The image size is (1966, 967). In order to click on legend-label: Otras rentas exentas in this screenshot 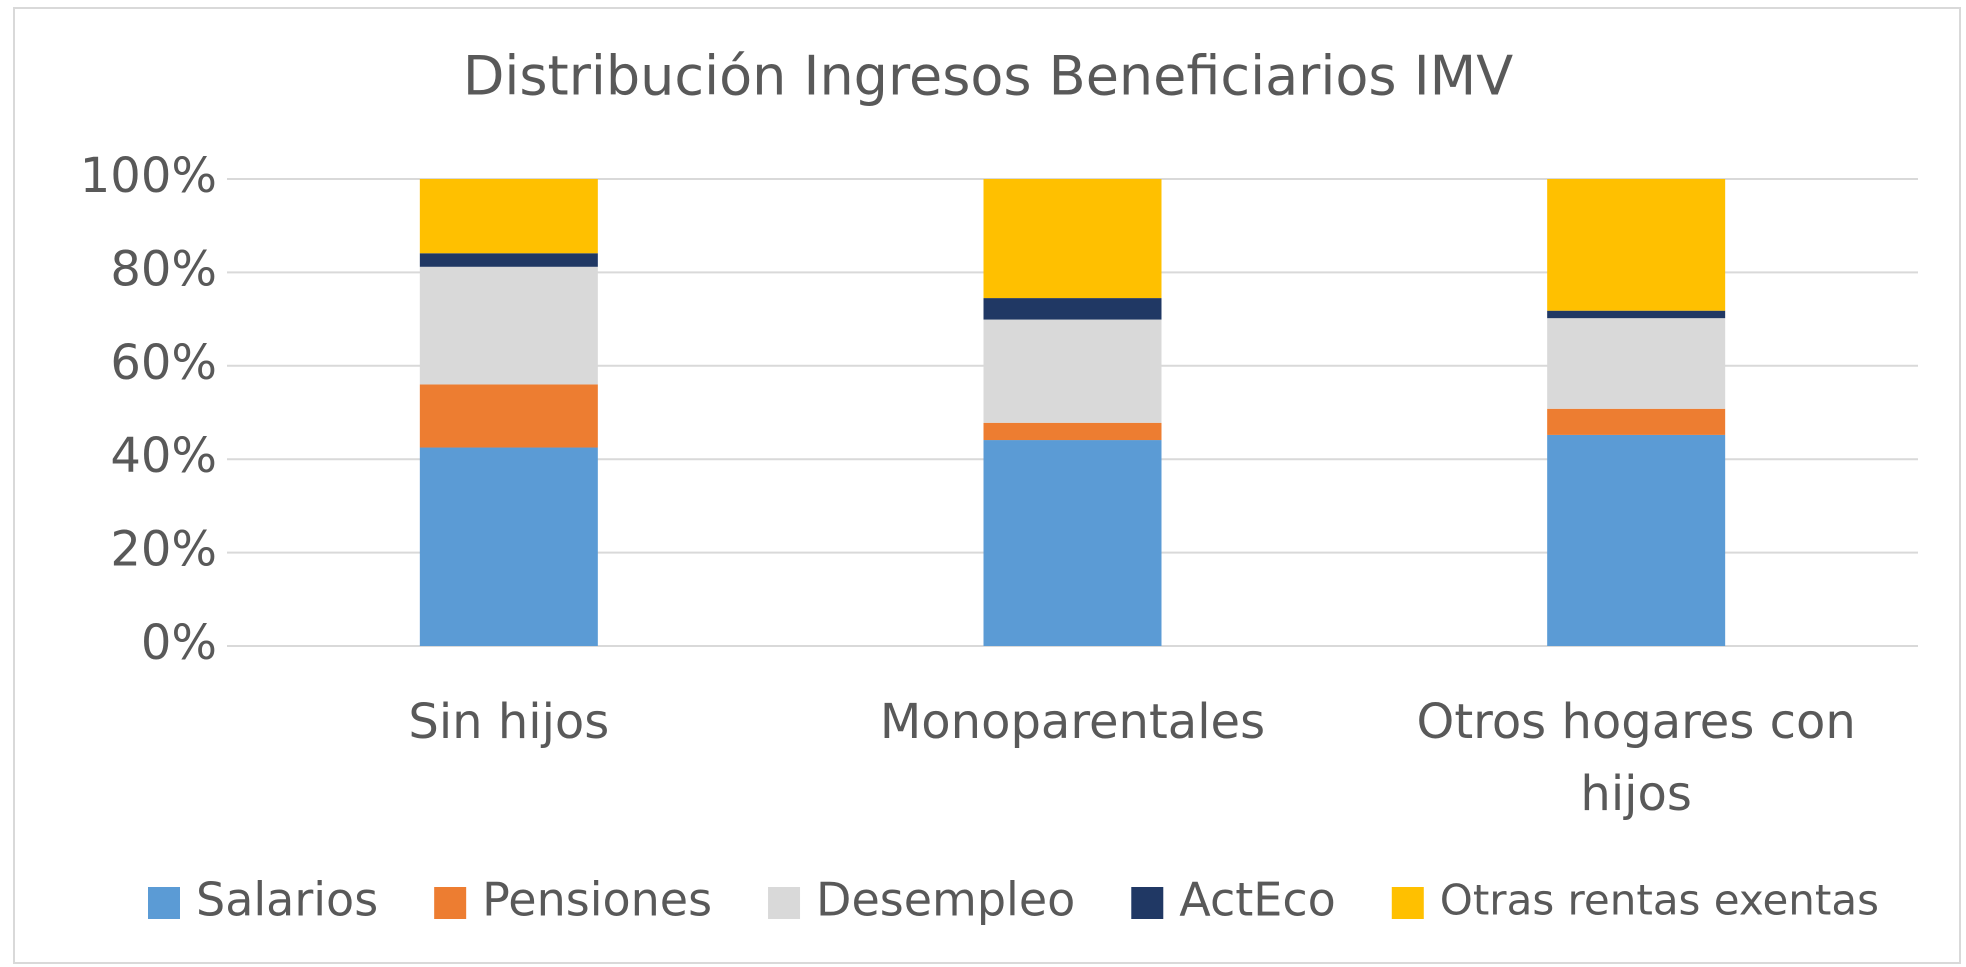, I will do `click(1659, 900)`.